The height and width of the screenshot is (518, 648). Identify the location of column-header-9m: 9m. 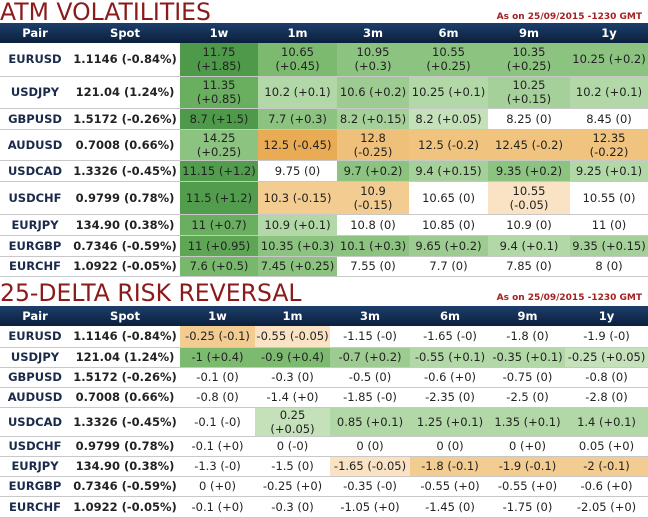
(527, 316).